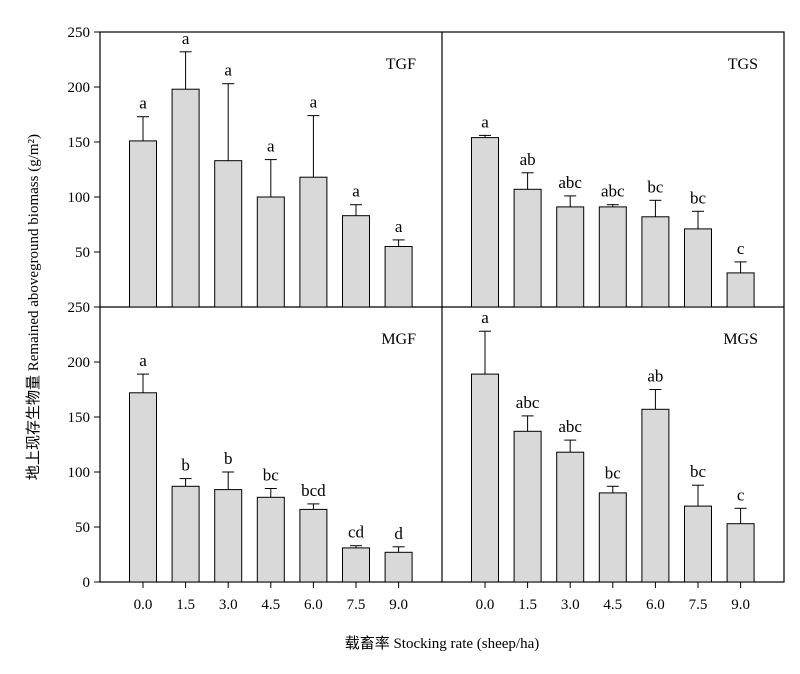 This screenshot has height=674, width=800. What do you see at coordinates (313, 490) in the screenshot?
I see `significance-letter: bcd` at bounding box center [313, 490].